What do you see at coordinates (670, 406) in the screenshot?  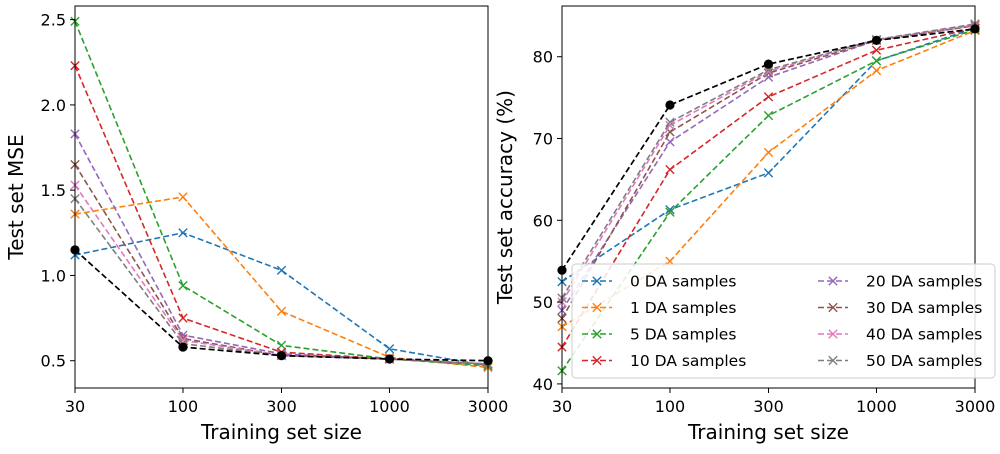 I see `accuracy-x-tick-label: 100` at bounding box center [670, 406].